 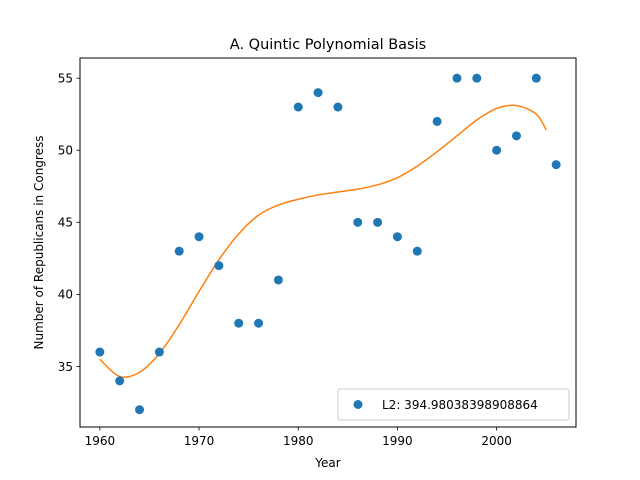 I want to click on legend: L2: 394.98038398908864, so click(x=453, y=404).